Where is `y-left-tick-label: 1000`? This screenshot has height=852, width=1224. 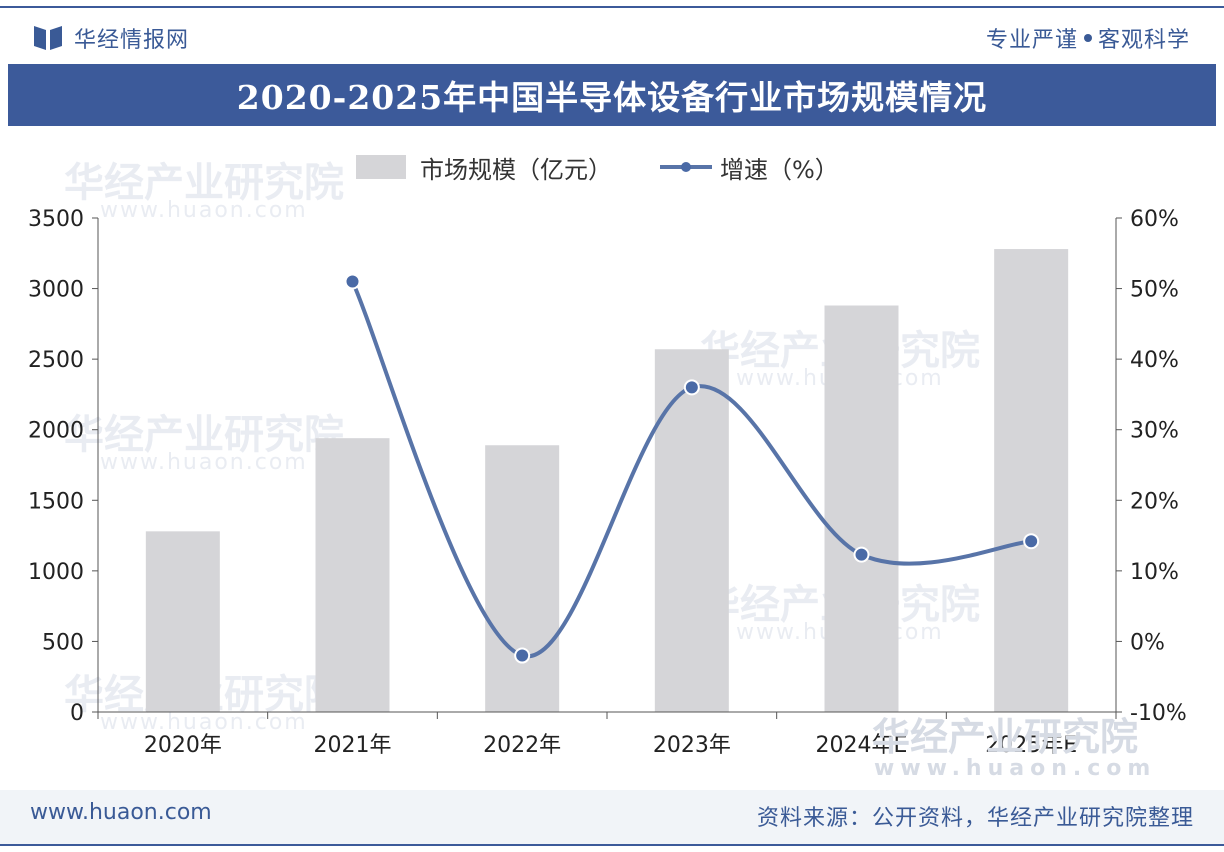 y-left-tick-label: 1000 is located at coordinates (56, 572).